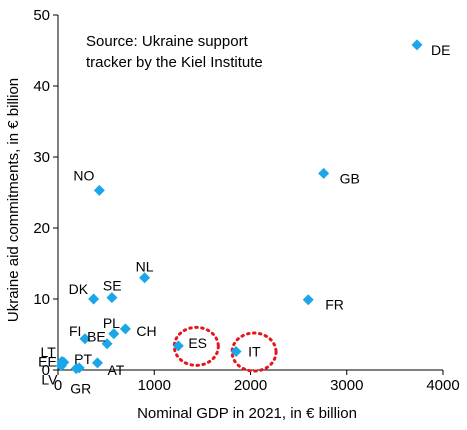 This screenshot has width=467, height=430. What do you see at coordinates (250, 385) in the screenshot?
I see `x-tick-label: 2000` at bounding box center [250, 385].